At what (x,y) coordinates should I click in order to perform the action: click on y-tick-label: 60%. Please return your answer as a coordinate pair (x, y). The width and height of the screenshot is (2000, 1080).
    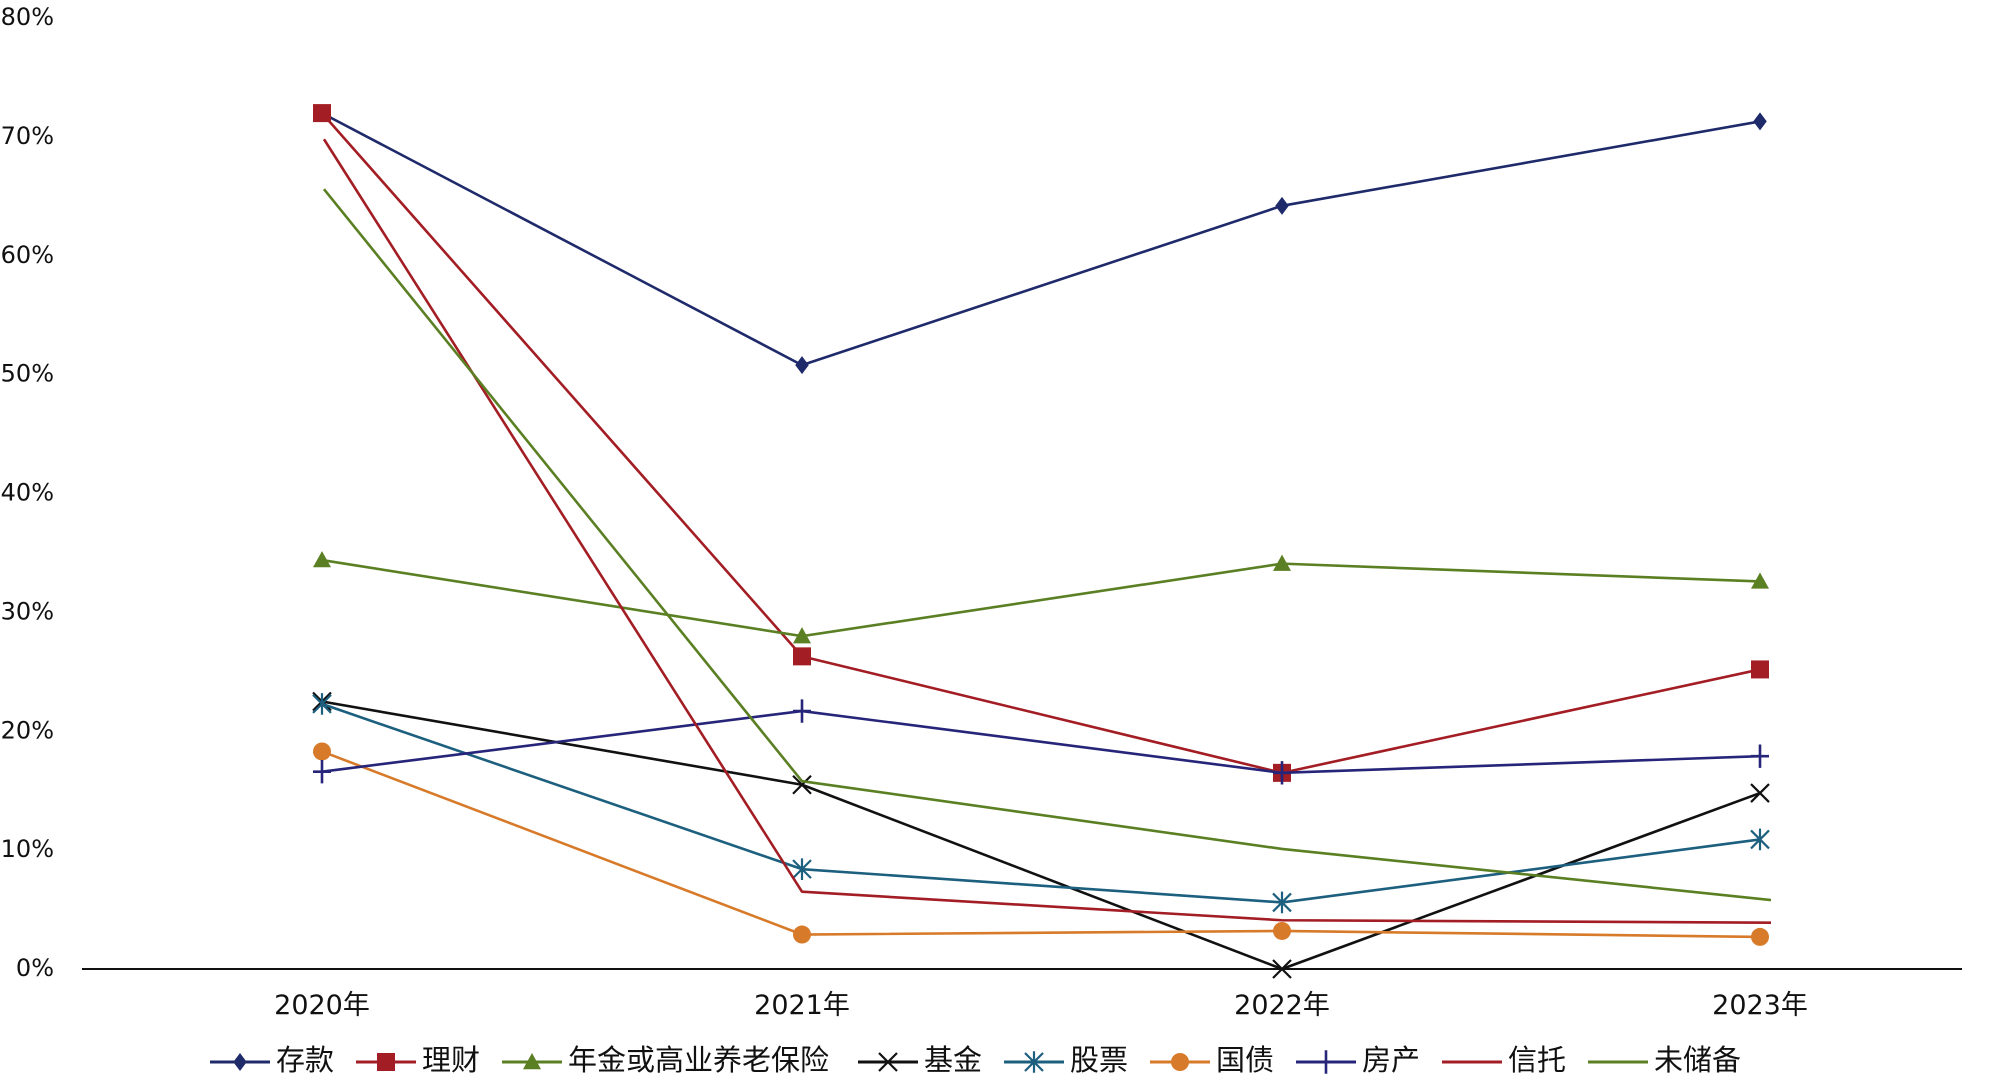
    Looking at the image, I should click on (27, 255).